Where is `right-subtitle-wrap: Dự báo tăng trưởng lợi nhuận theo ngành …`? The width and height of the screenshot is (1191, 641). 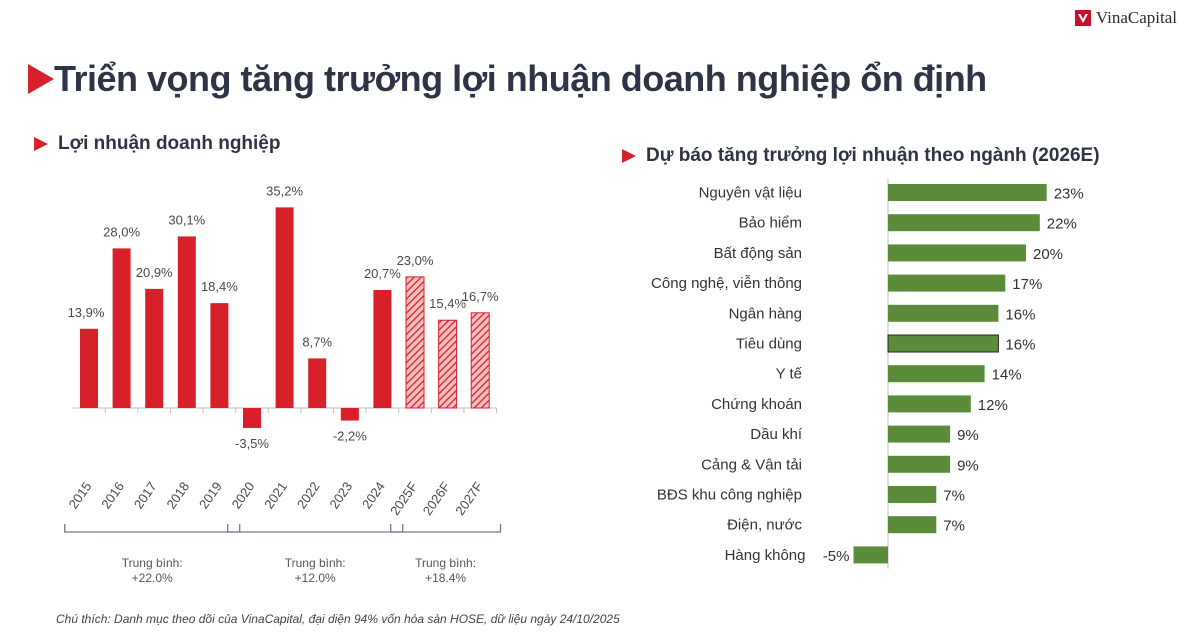 right-subtitle-wrap: Dự báo tăng trưởng lợi nhuận theo ngành … is located at coordinates (861, 156).